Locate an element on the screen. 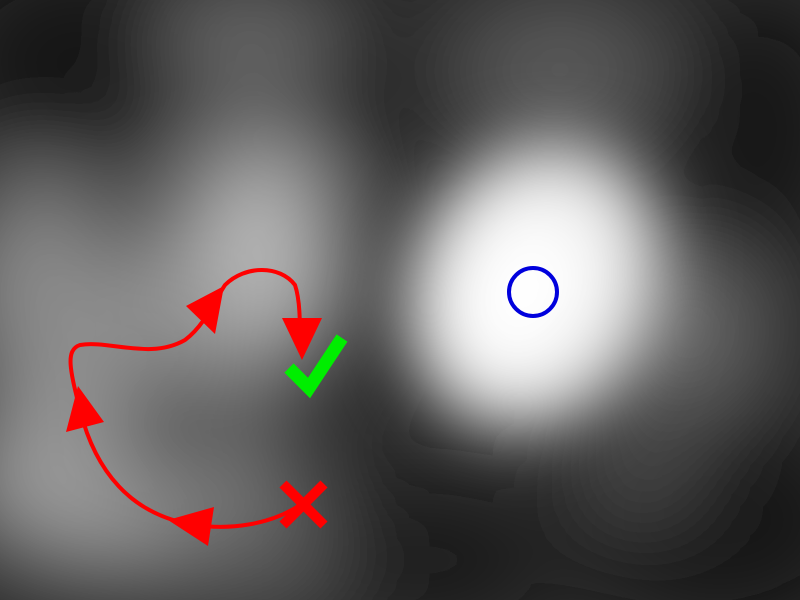 This screenshot has width=800, height=600. checkmark-icon is located at coordinates (316, 366).